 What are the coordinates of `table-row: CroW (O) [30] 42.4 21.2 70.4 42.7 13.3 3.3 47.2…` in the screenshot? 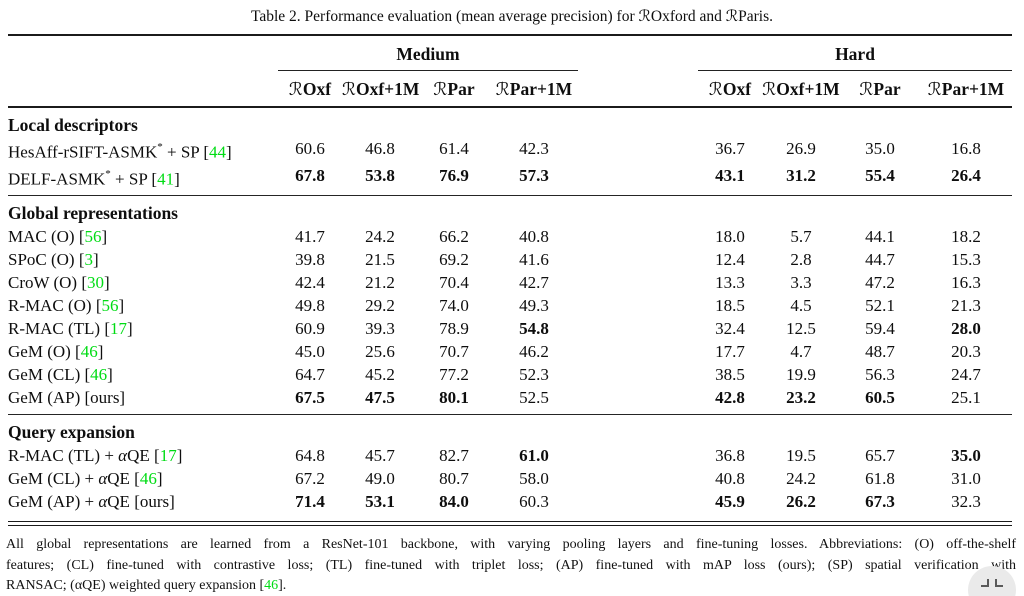 It's located at (510, 282).